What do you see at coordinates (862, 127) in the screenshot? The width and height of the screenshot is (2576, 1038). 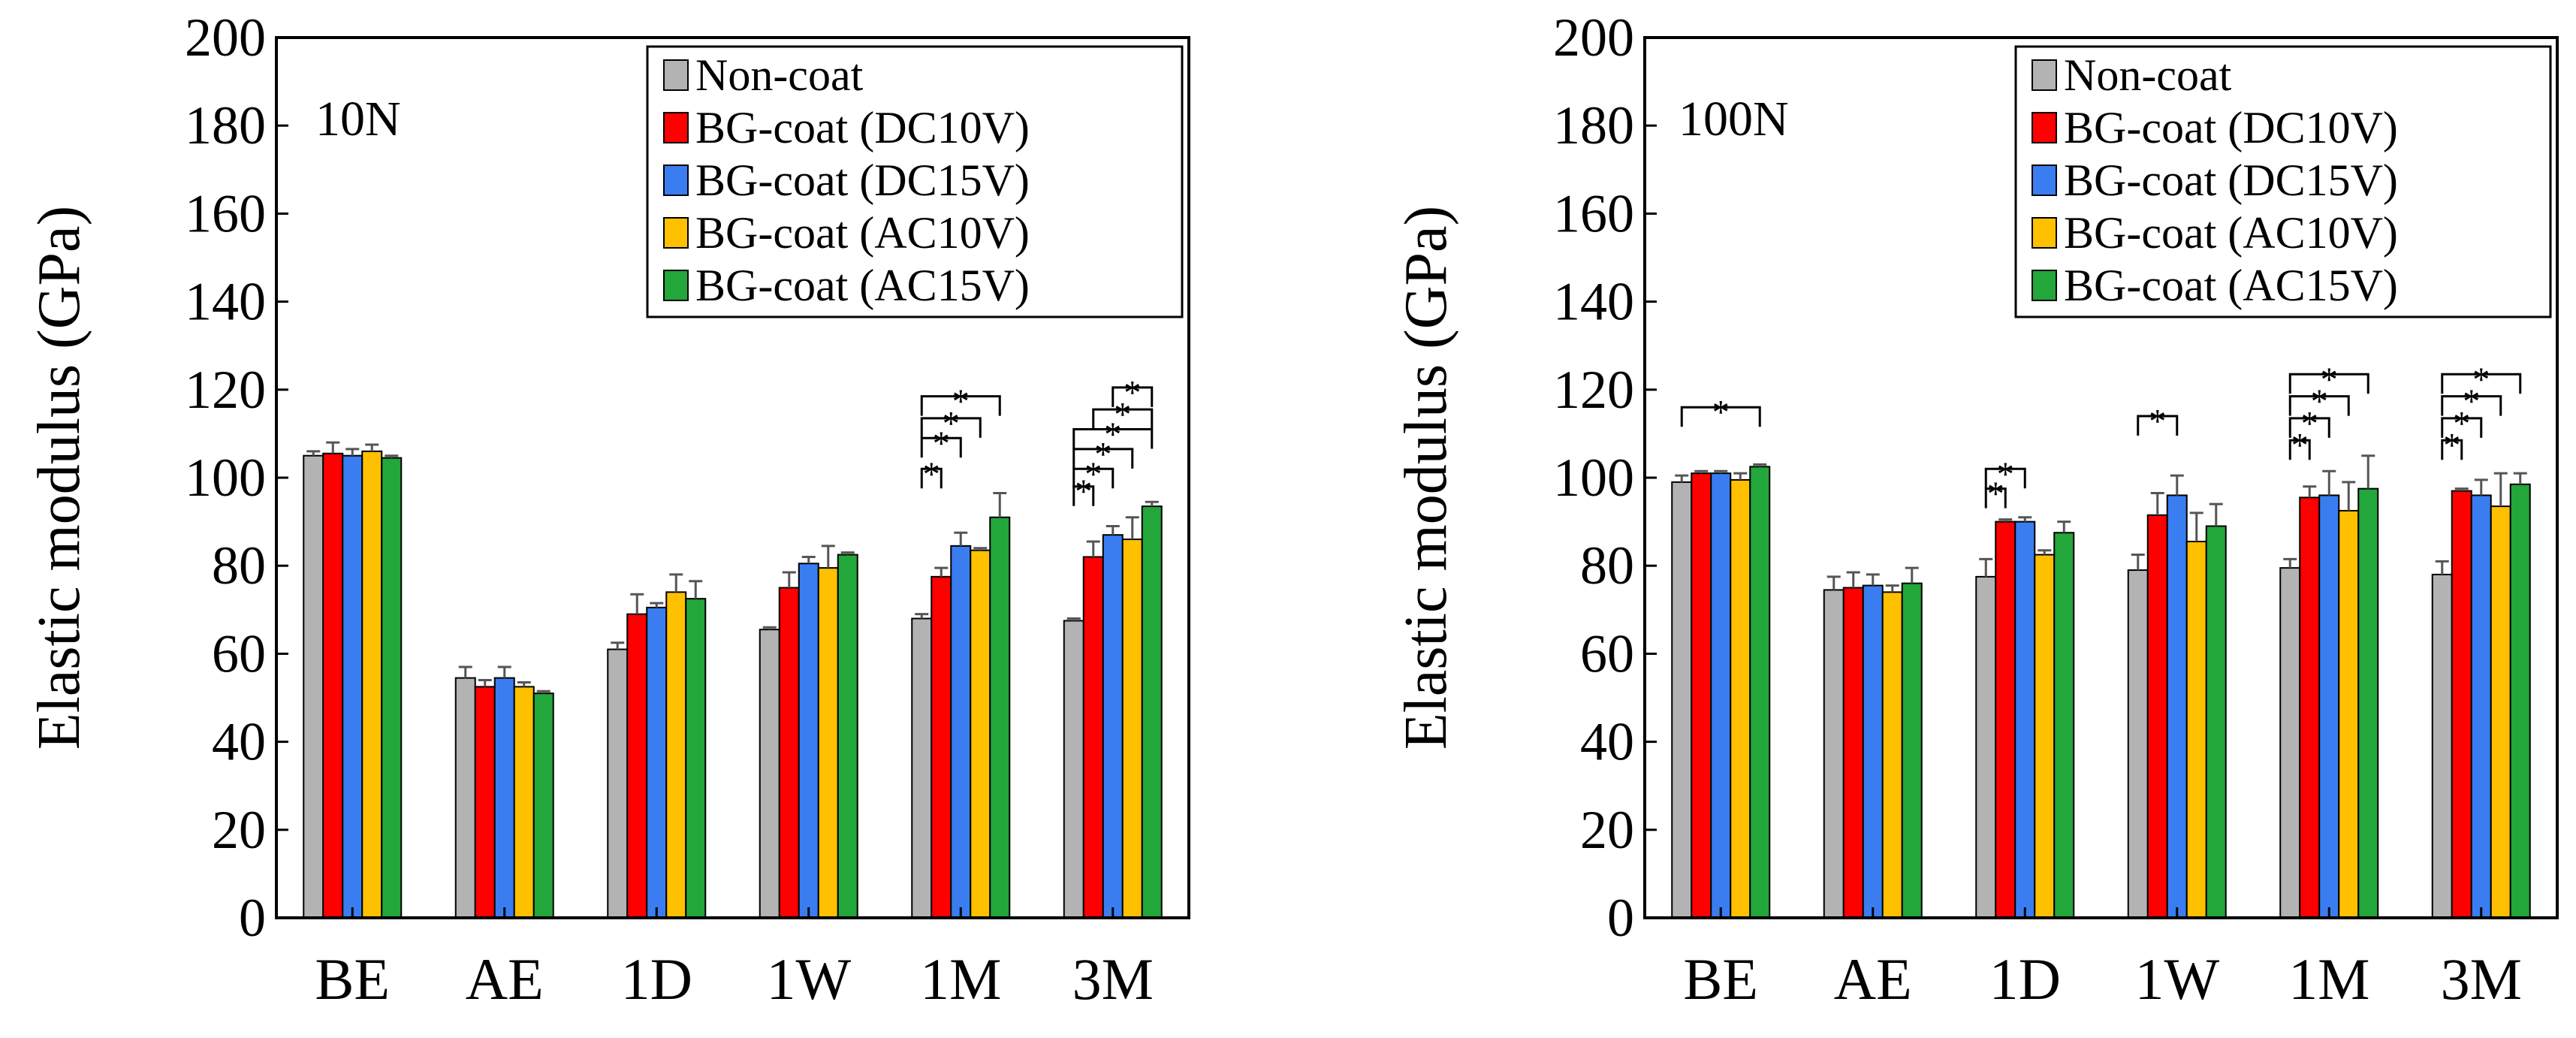 I see `legend-label-2: BG-coat (DC10V)` at bounding box center [862, 127].